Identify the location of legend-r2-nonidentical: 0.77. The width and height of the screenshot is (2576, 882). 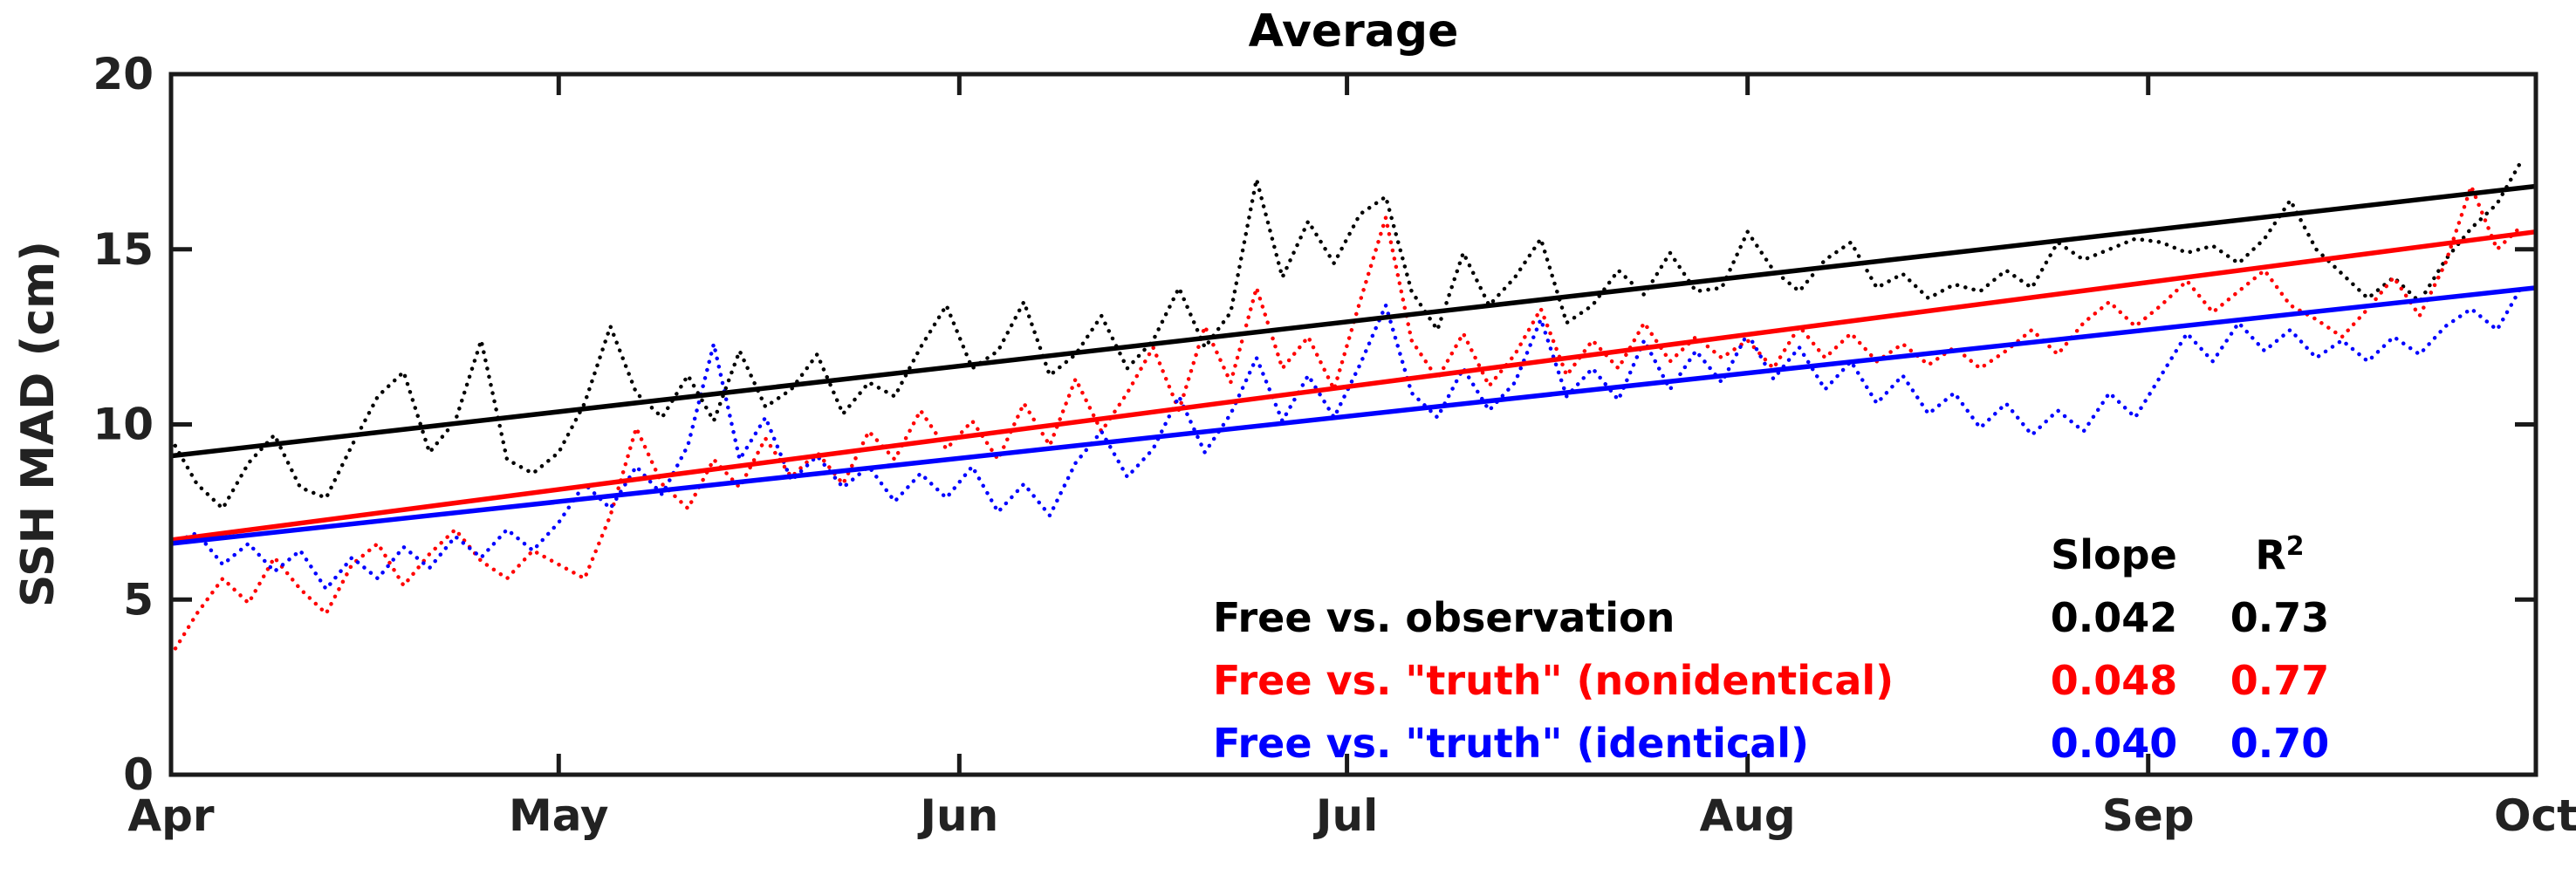
(2280, 681).